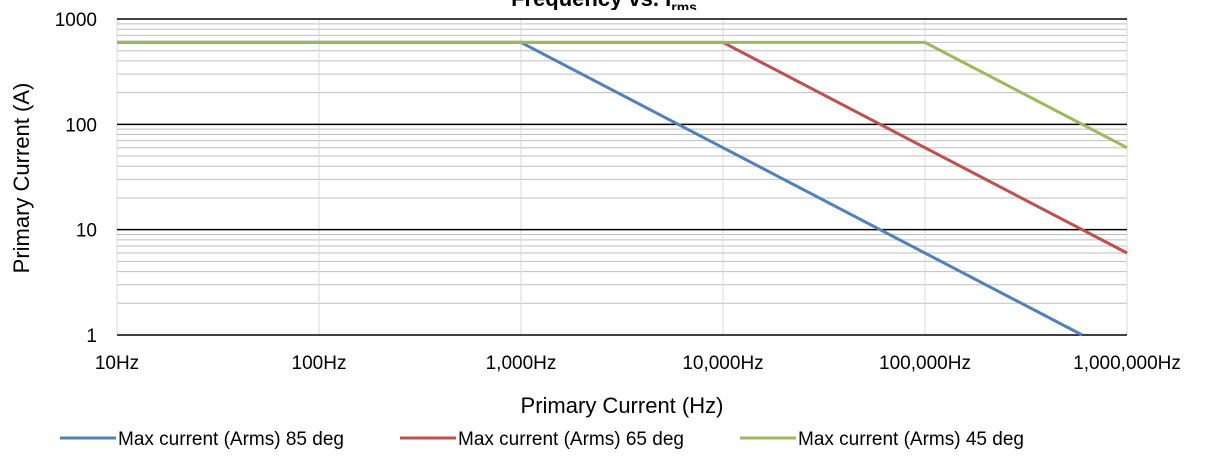  What do you see at coordinates (722, 363) in the screenshot?
I see `x-tick-label: 10,000Hz` at bounding box center [722, 363].